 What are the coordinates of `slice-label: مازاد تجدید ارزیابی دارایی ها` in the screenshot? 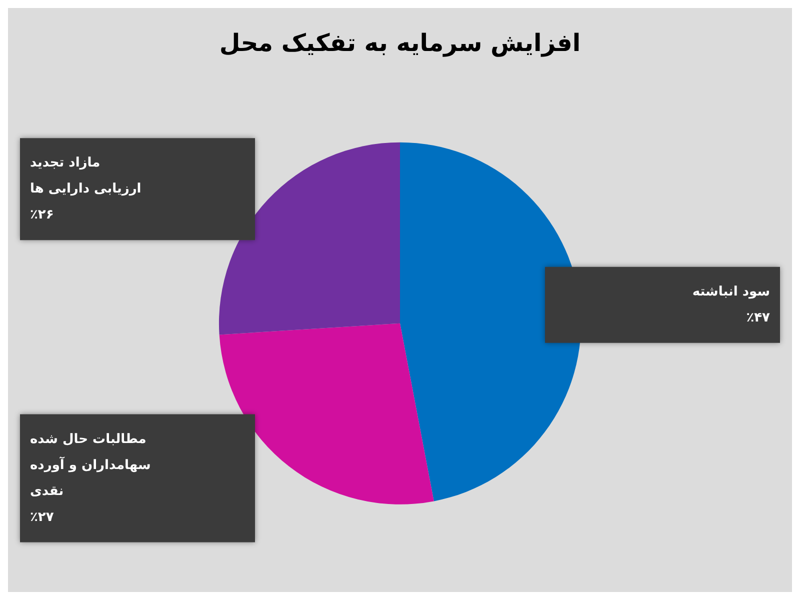 It's located at (86, 176).